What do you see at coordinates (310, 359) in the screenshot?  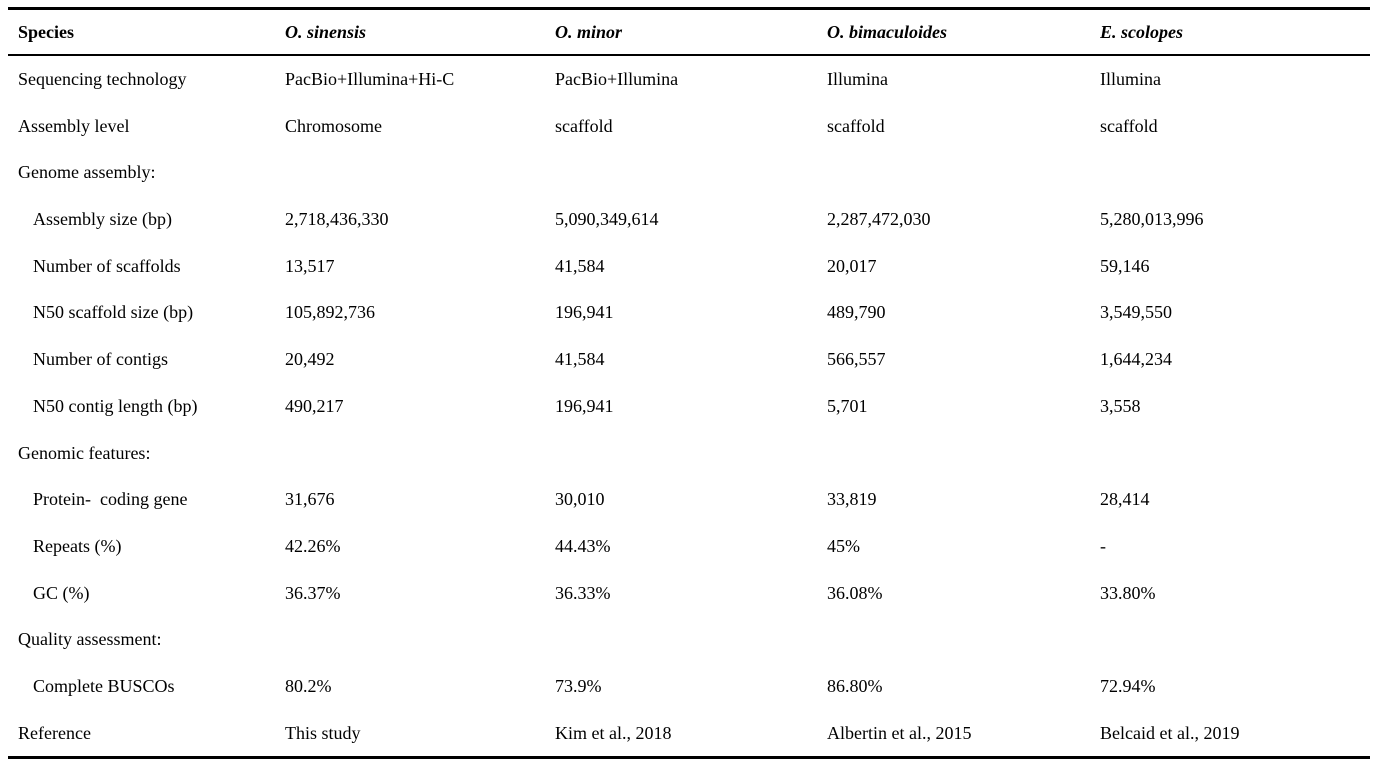 I see `cell-o-sinensis-number-of-contigs: 20,492` at bounding box center [310, 359].